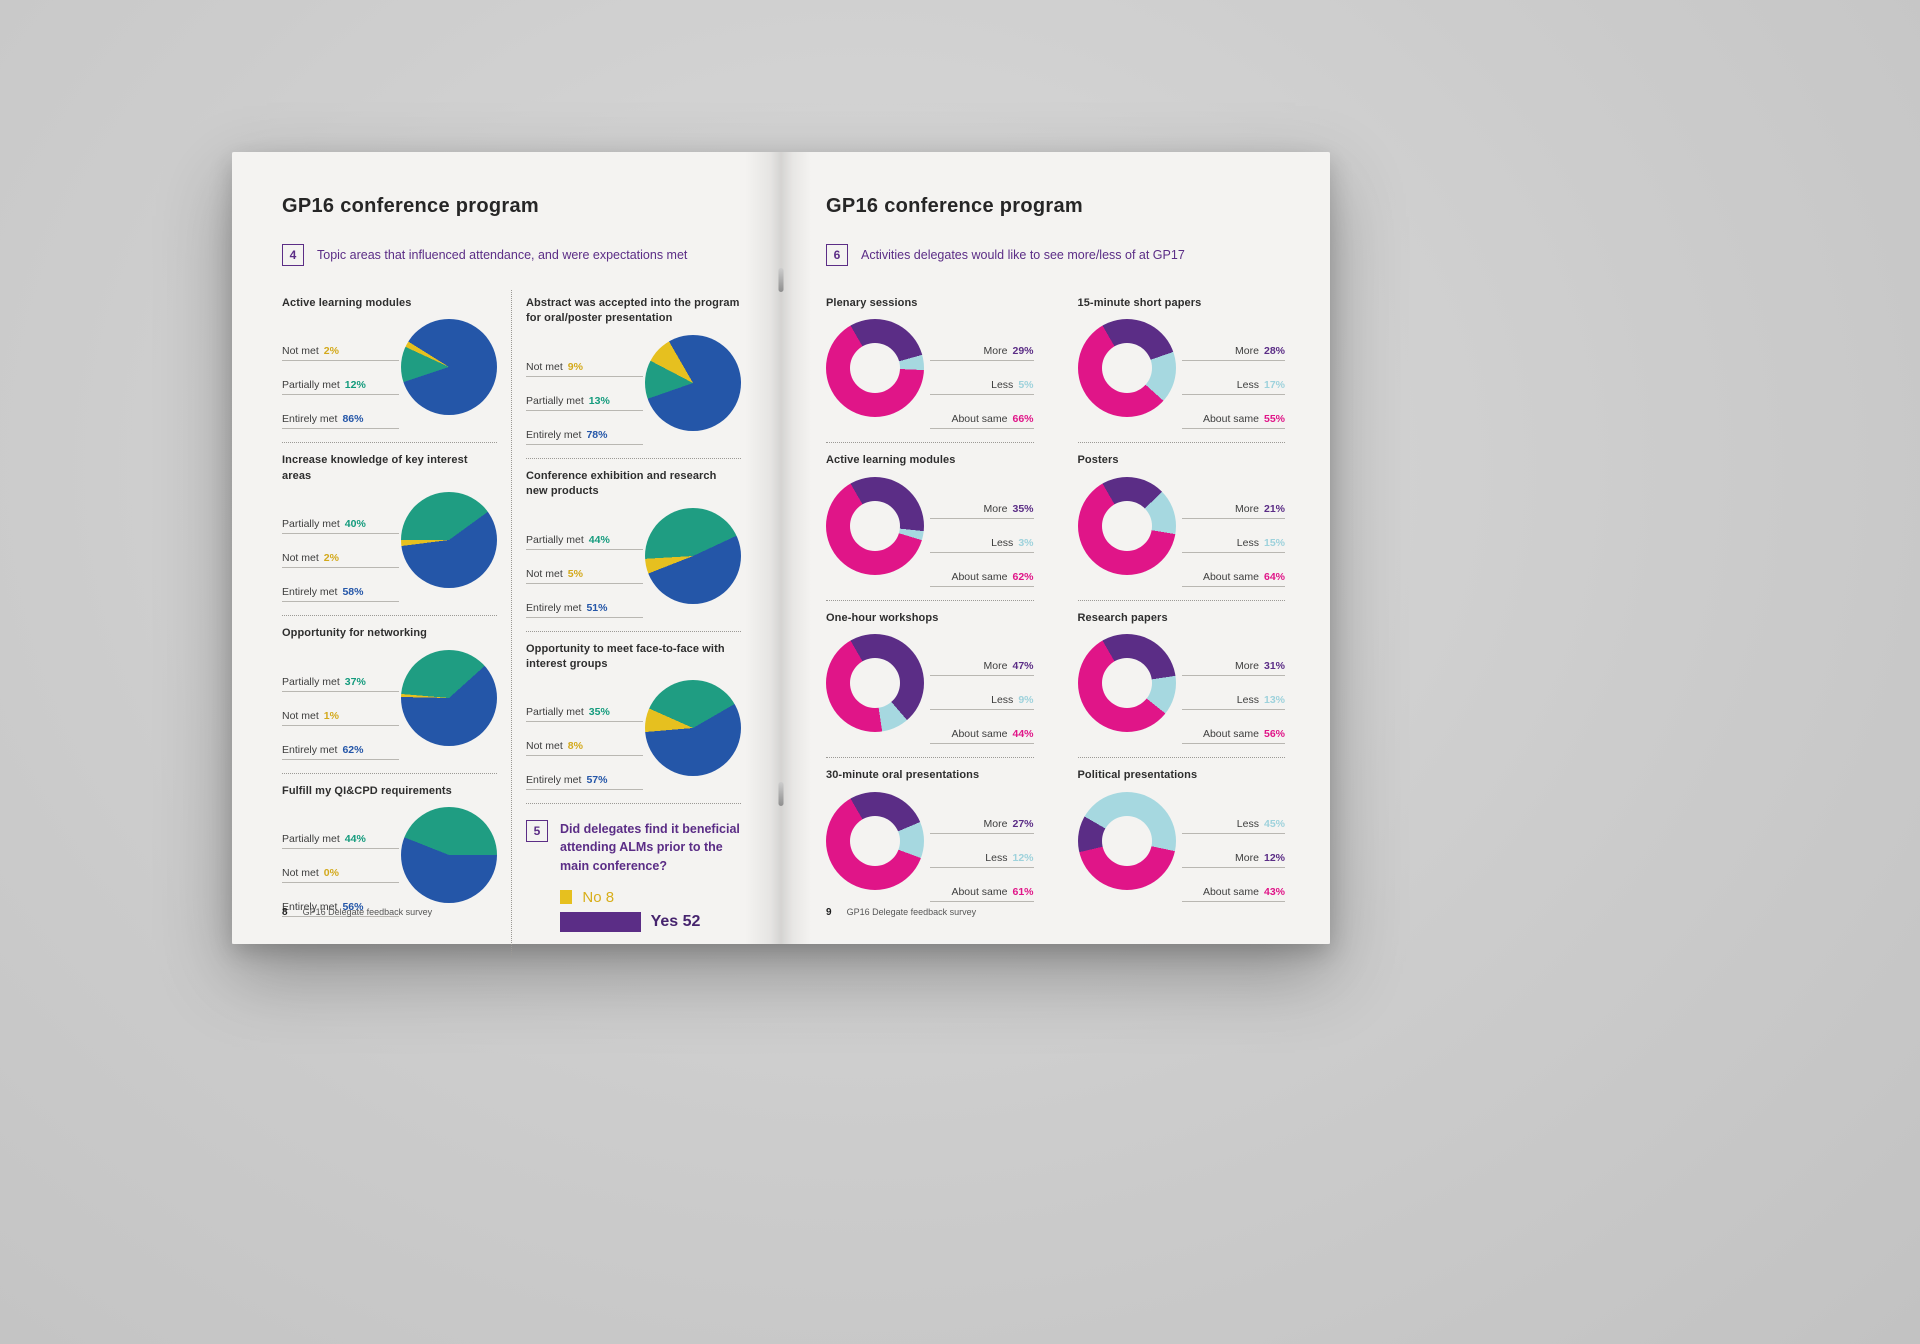 This screenshot has height=1344, width=1920. Describe the element at coordinates (599, 539) in the screenshot. I see `slice-value: 44%` at that location.